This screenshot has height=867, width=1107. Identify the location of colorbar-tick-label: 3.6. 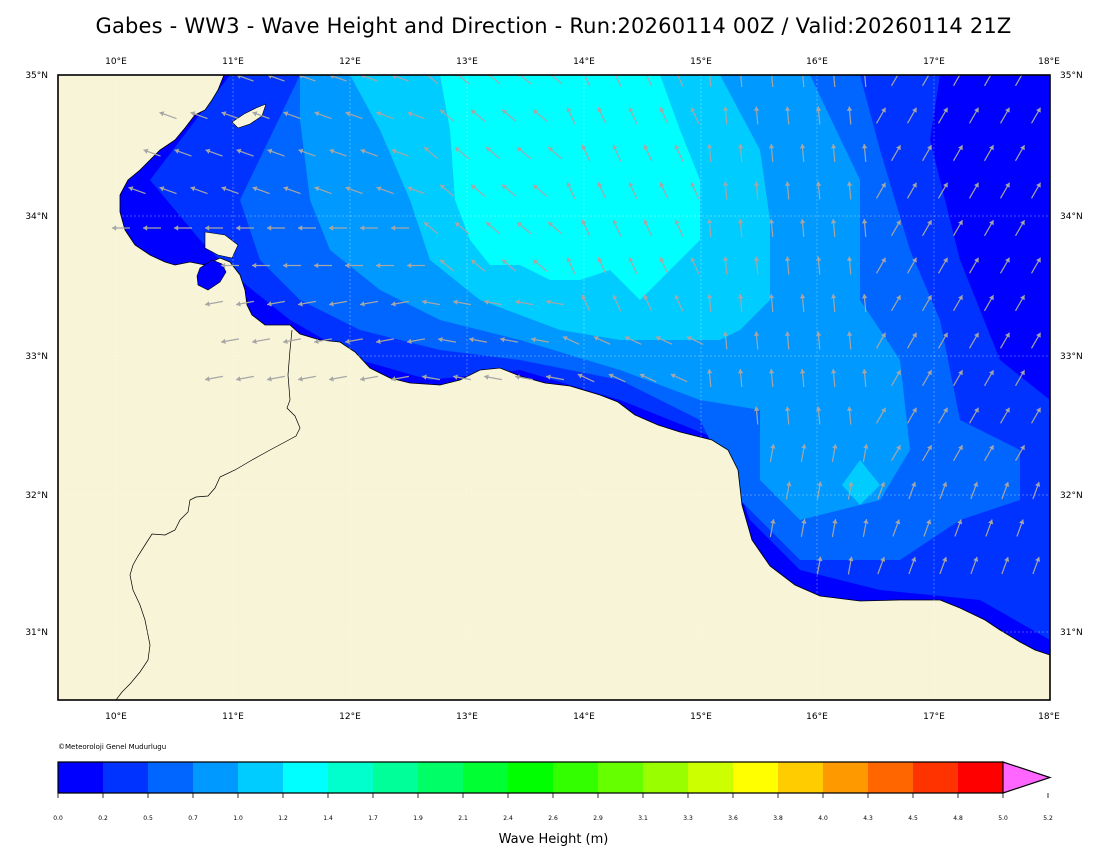
(733, 818).